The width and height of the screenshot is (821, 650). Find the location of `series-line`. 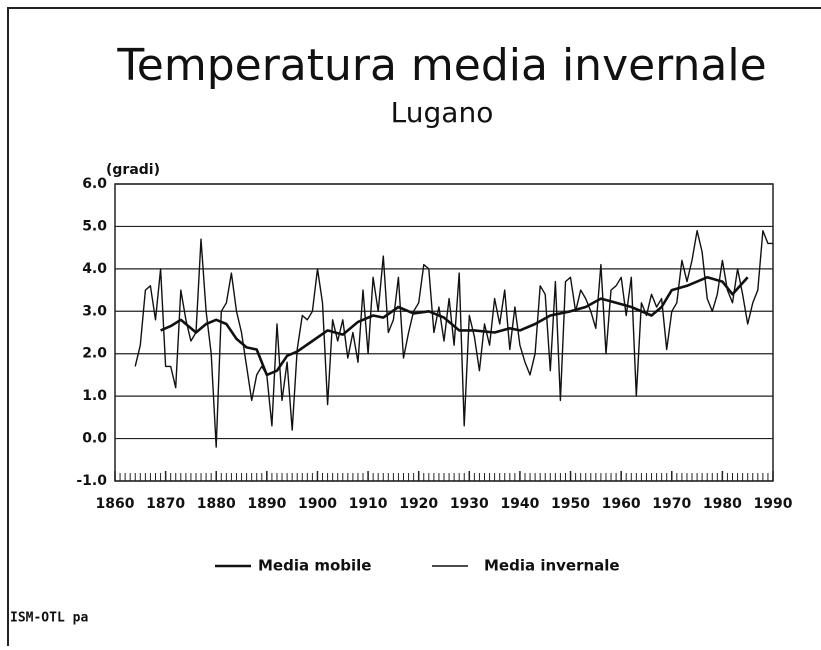

series-line is located at coordinates (454, 326).